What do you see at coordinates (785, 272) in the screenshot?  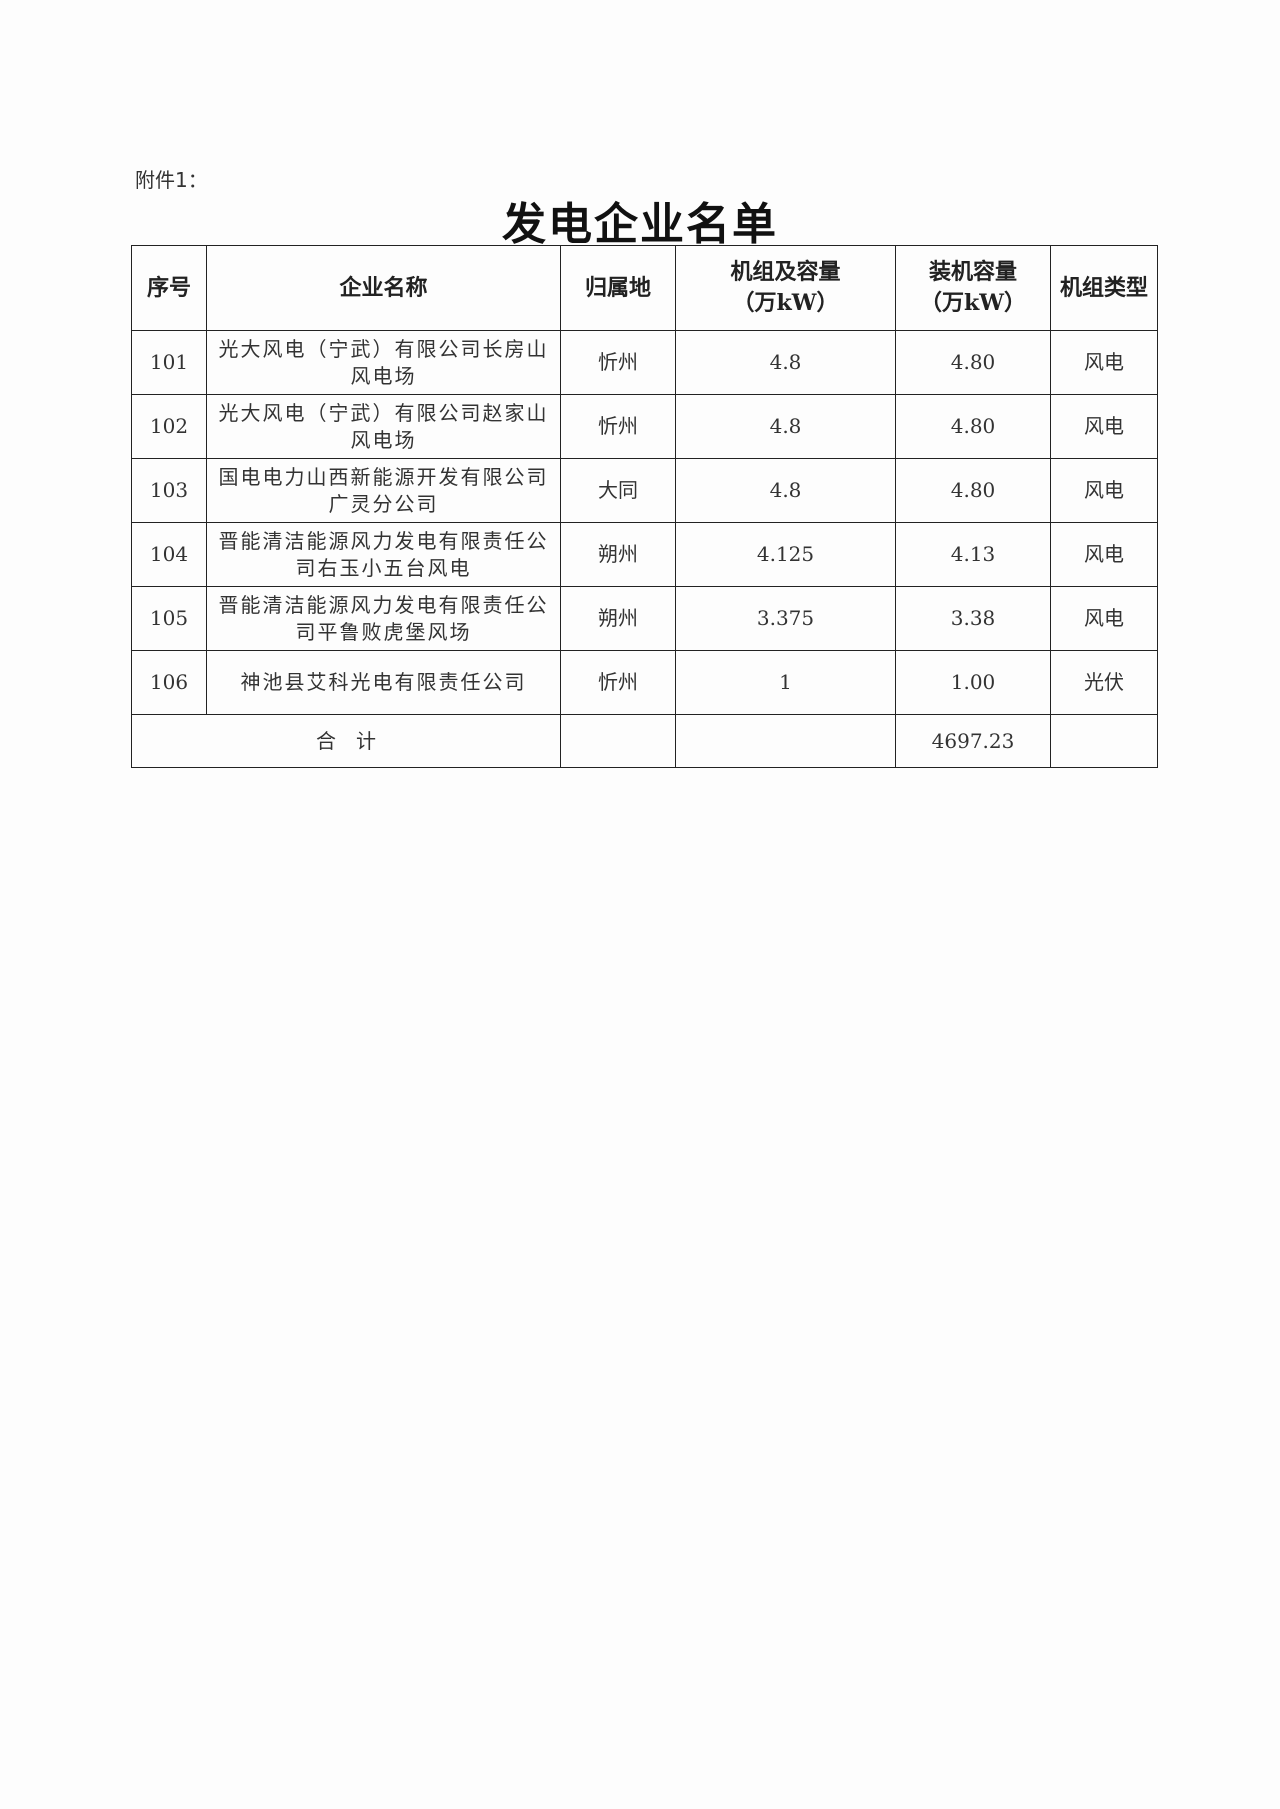 I see `header-line: 机组及容量` at bounding box center [785, 272].